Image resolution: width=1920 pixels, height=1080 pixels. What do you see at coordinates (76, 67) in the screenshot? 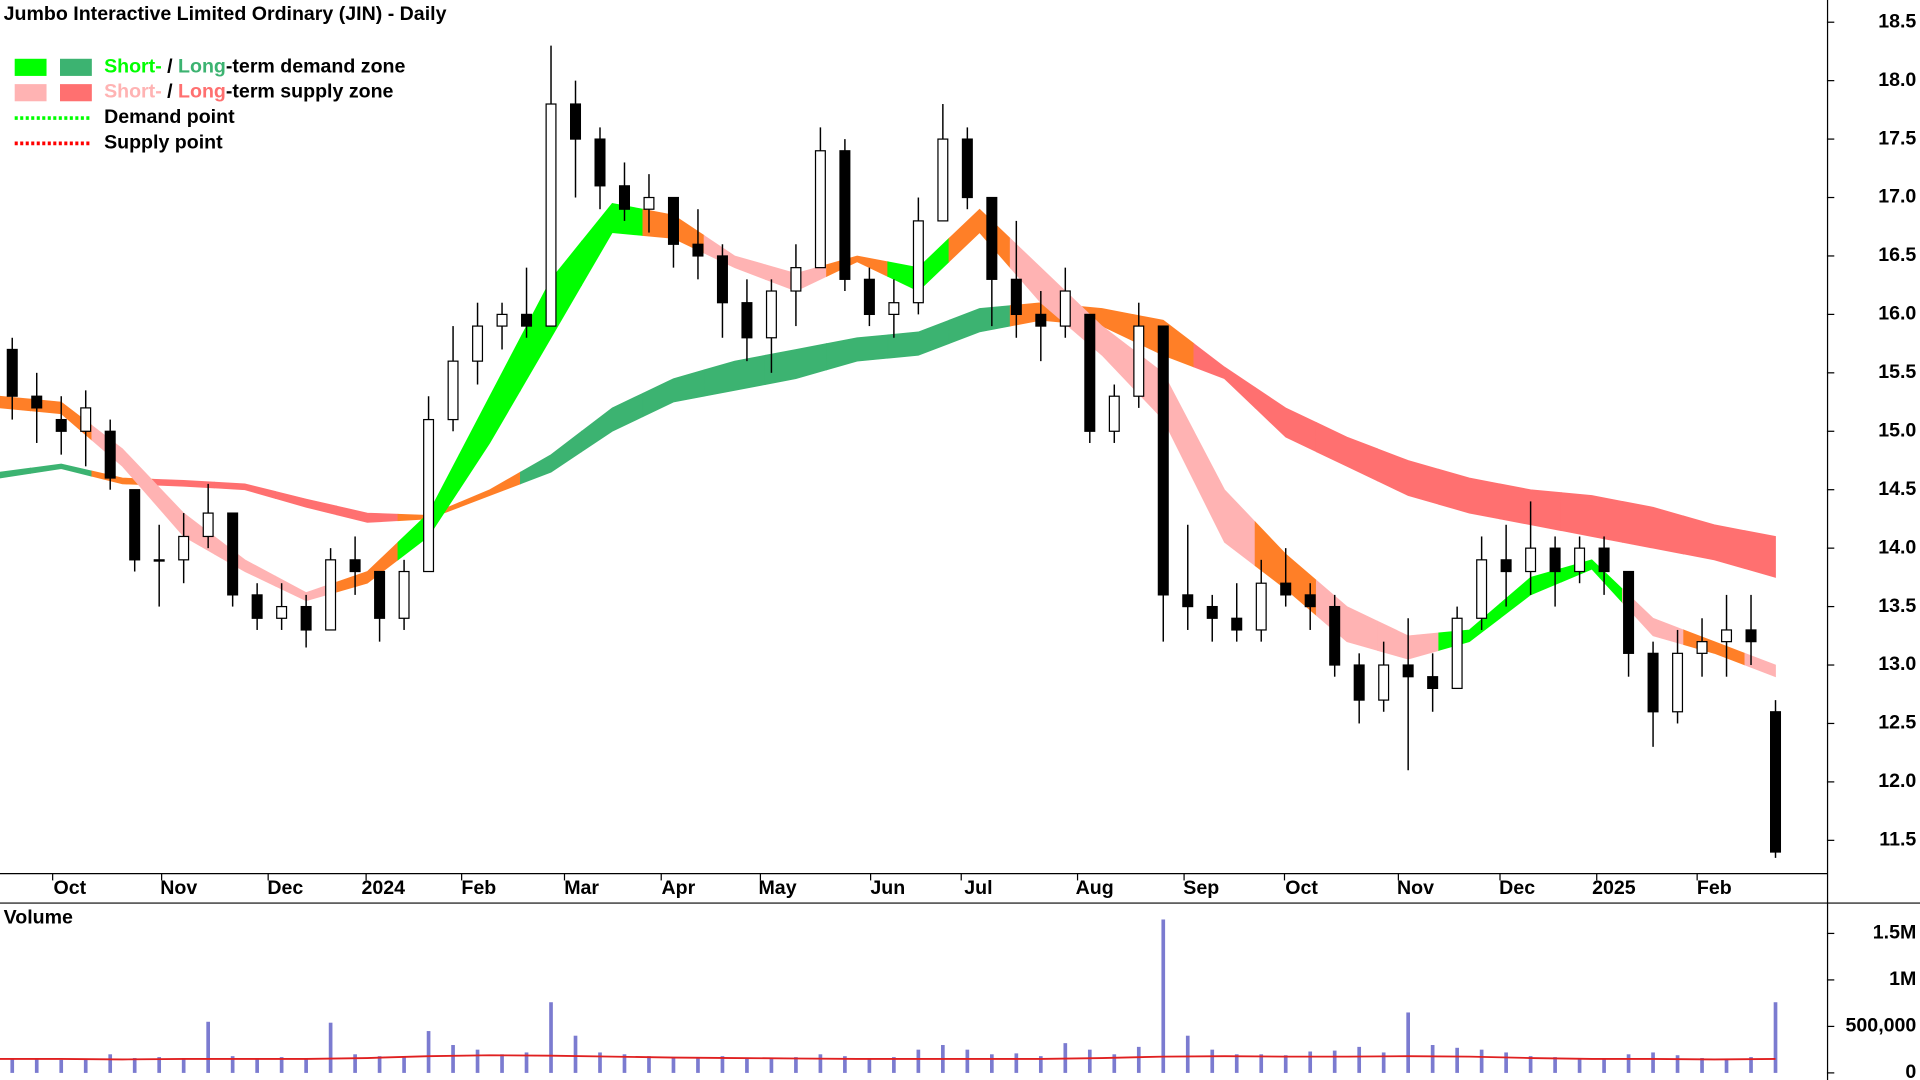
I see `legend-swatch` at bounding box center [76, 67].